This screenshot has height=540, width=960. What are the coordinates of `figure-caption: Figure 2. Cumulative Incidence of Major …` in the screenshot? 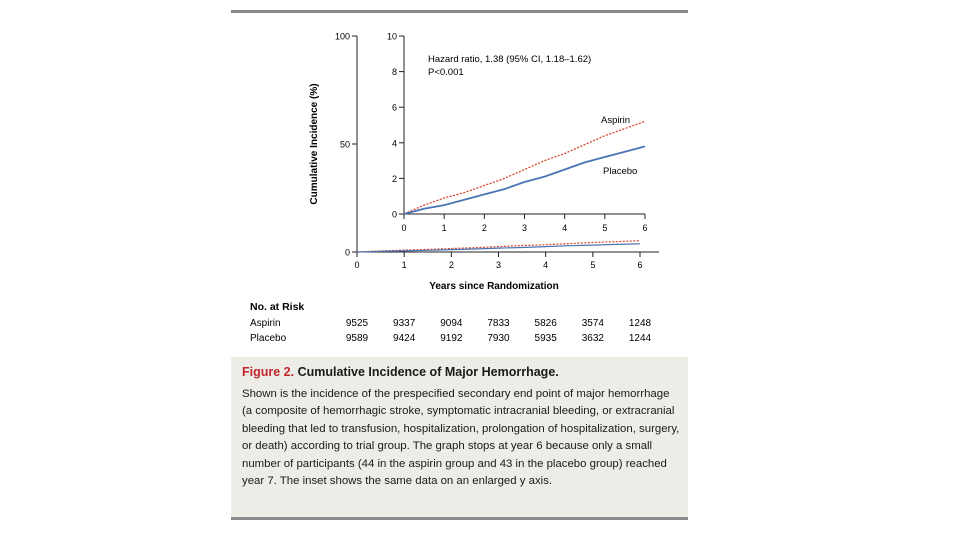 It's located at (459, 437).